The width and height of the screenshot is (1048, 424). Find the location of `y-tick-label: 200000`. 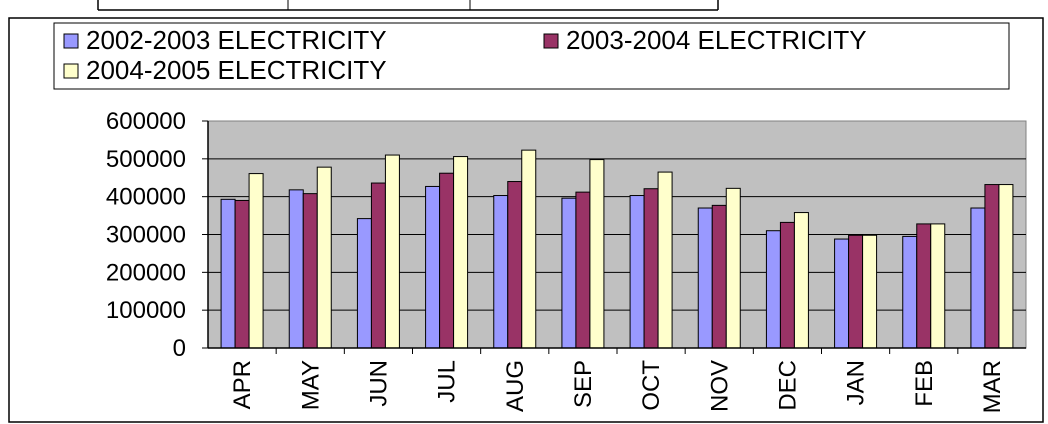

y-tick-label: 200000 is located at coordinates (146, 272).